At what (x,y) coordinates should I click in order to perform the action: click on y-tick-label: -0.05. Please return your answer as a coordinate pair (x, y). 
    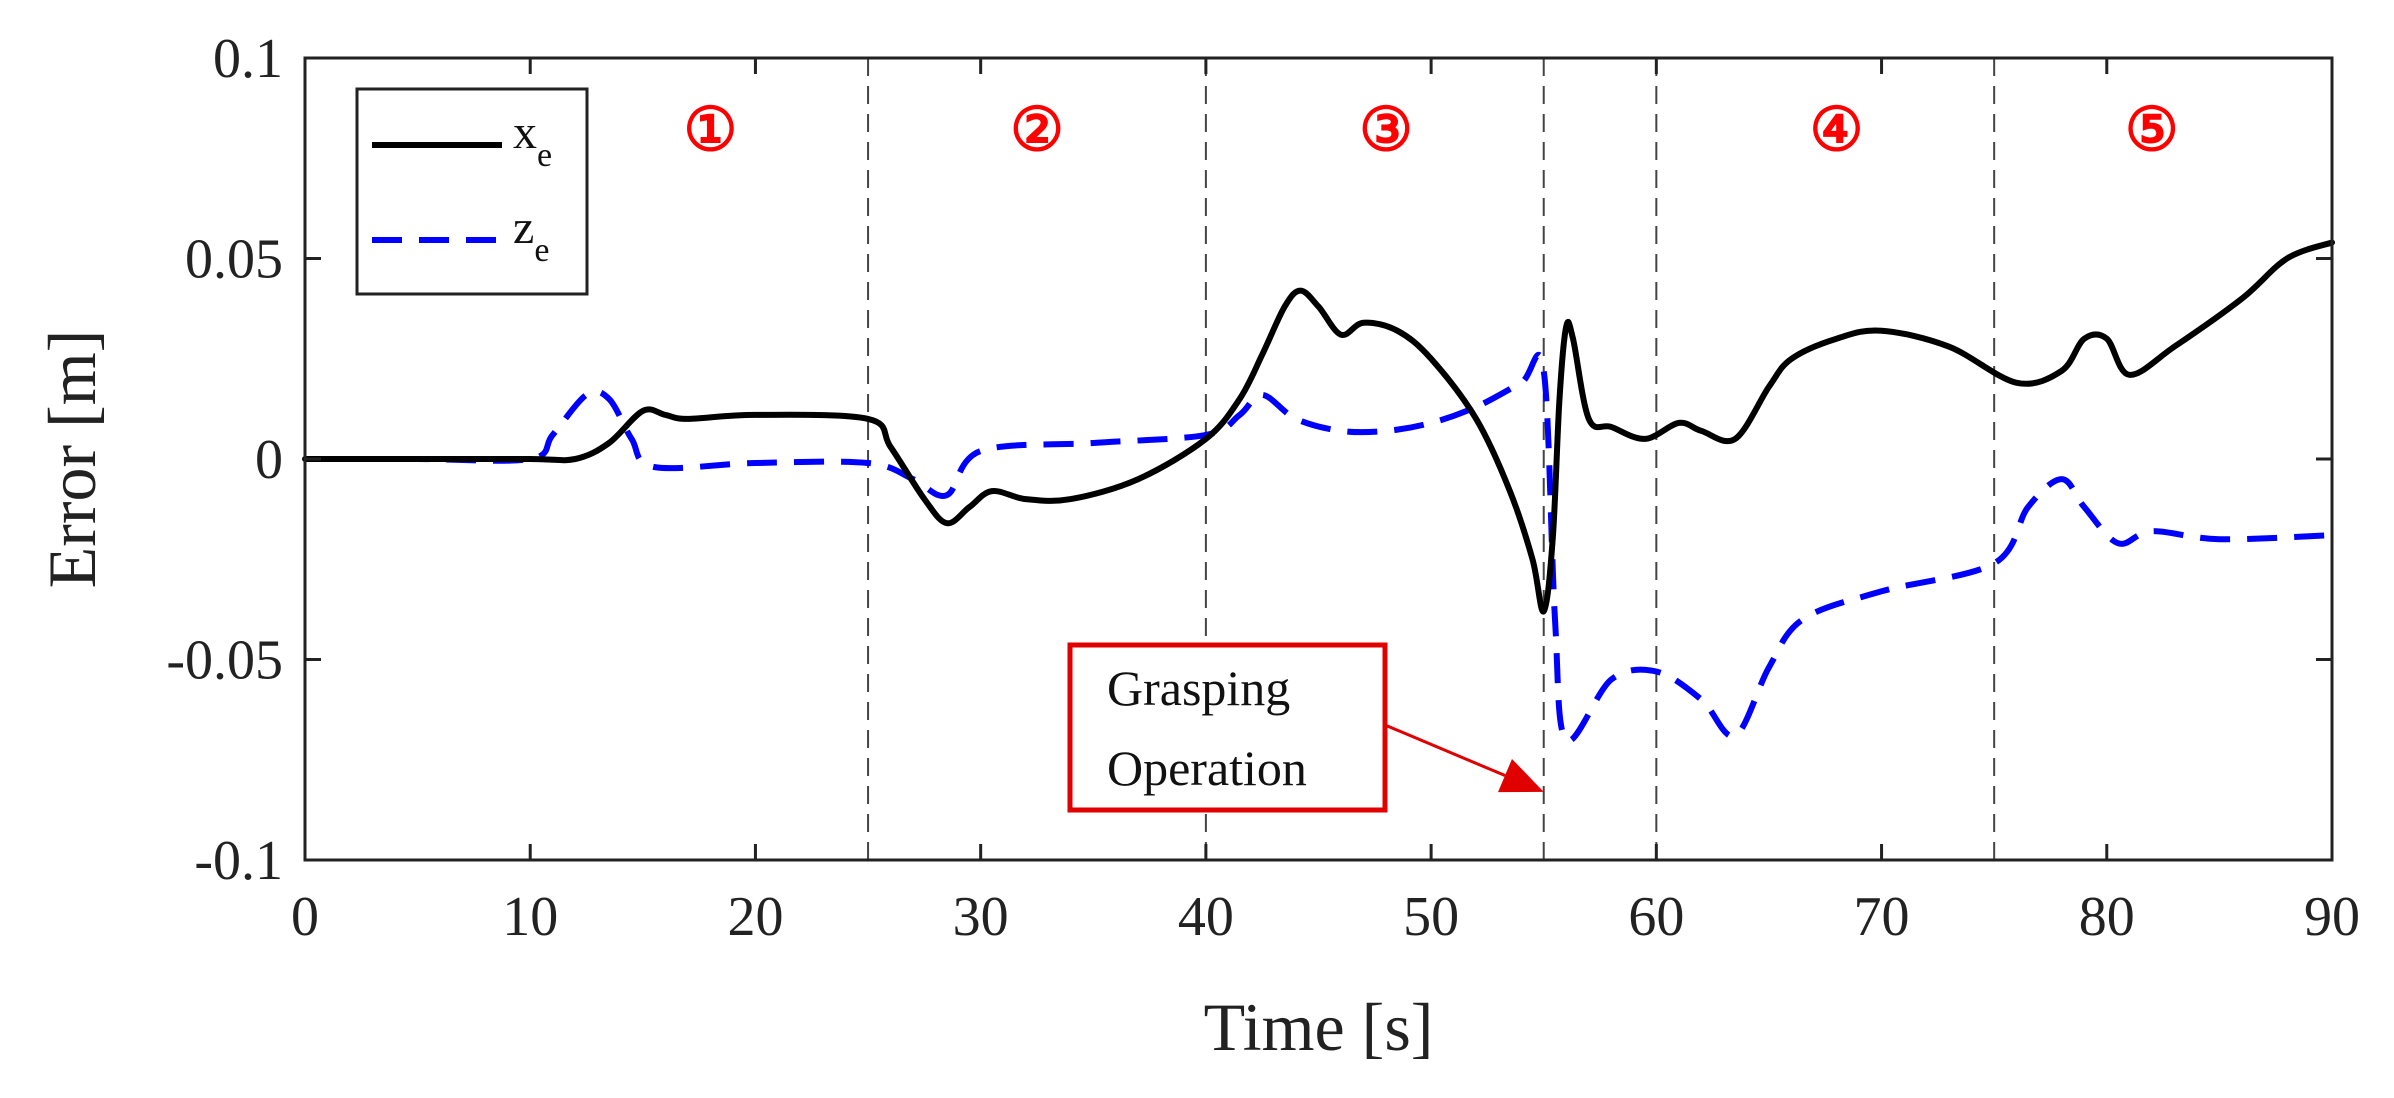
    Looking at the image, I should click on (224, 661).